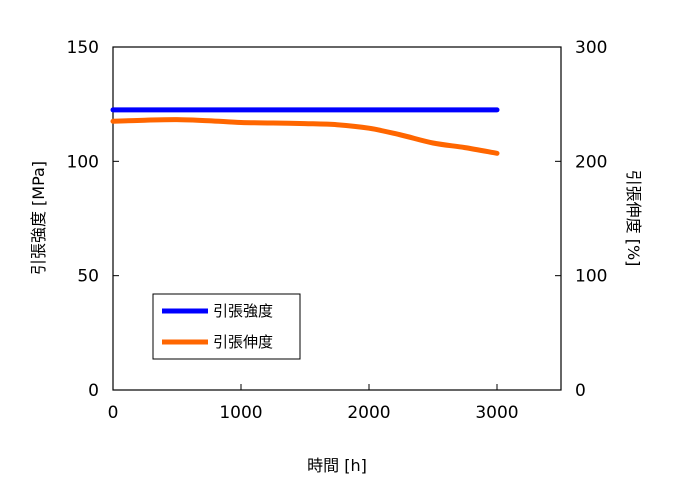  What do you see at coordinates (313, 403) in the screenshot?
I see `x-ticks: 0 1000 2000 3000` at bounding box center [313, 403].